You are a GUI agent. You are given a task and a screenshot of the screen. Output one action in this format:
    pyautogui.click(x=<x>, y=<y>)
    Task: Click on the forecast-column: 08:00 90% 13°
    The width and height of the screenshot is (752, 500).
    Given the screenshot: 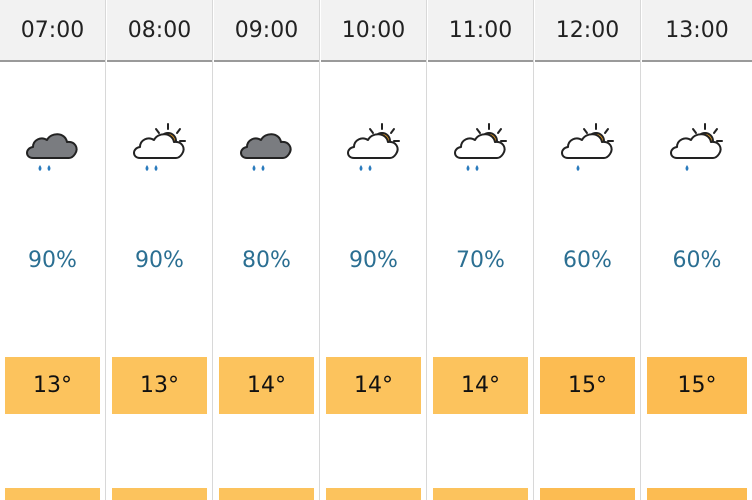 What is the action you would take?
    pyautogui.click(x=160, y=250)
    